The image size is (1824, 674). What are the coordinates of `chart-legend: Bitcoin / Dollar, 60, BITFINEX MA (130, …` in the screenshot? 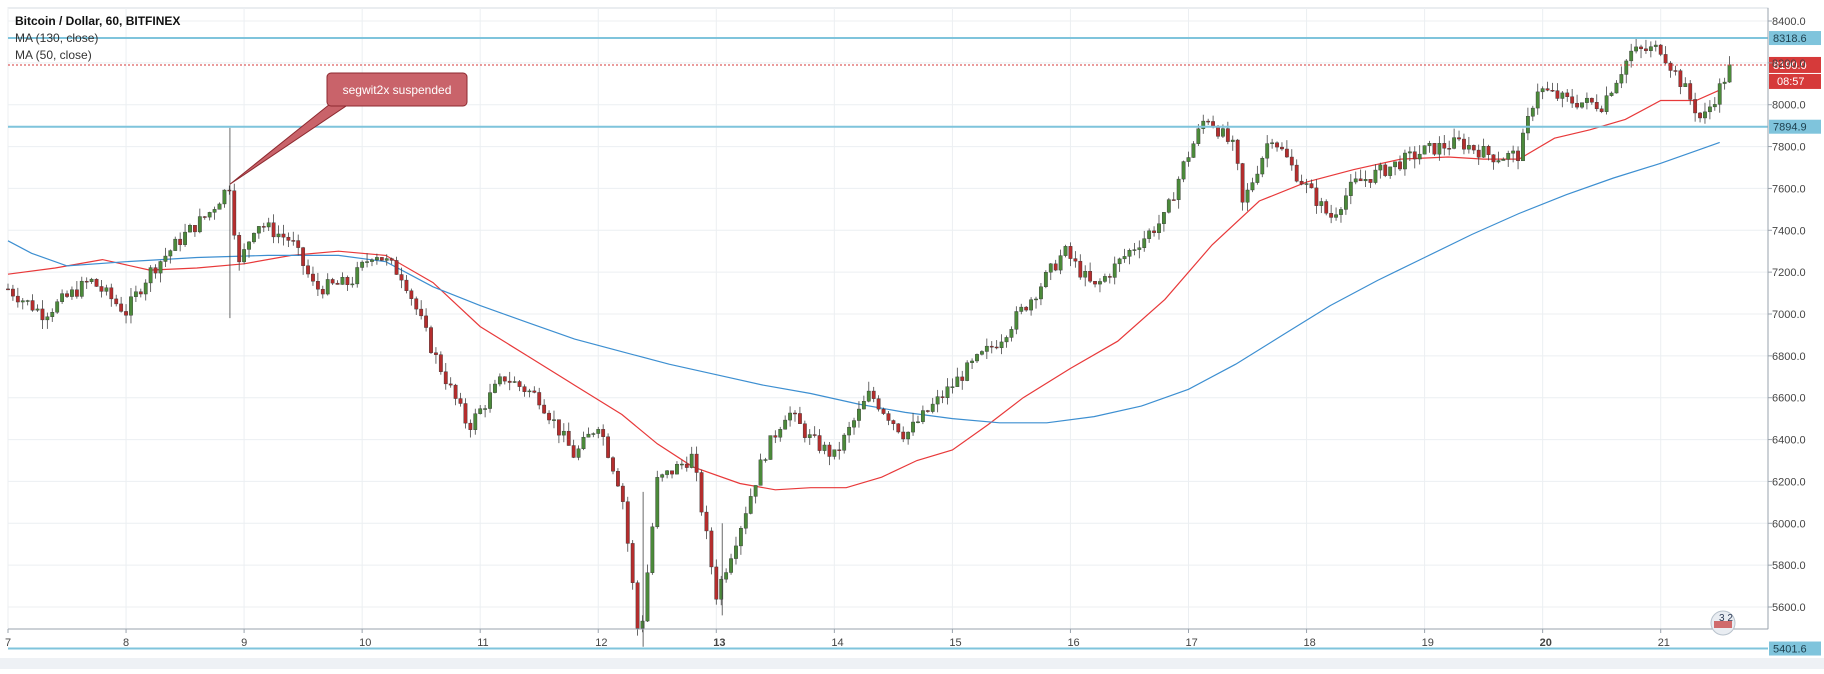 It's located at (97, 38).